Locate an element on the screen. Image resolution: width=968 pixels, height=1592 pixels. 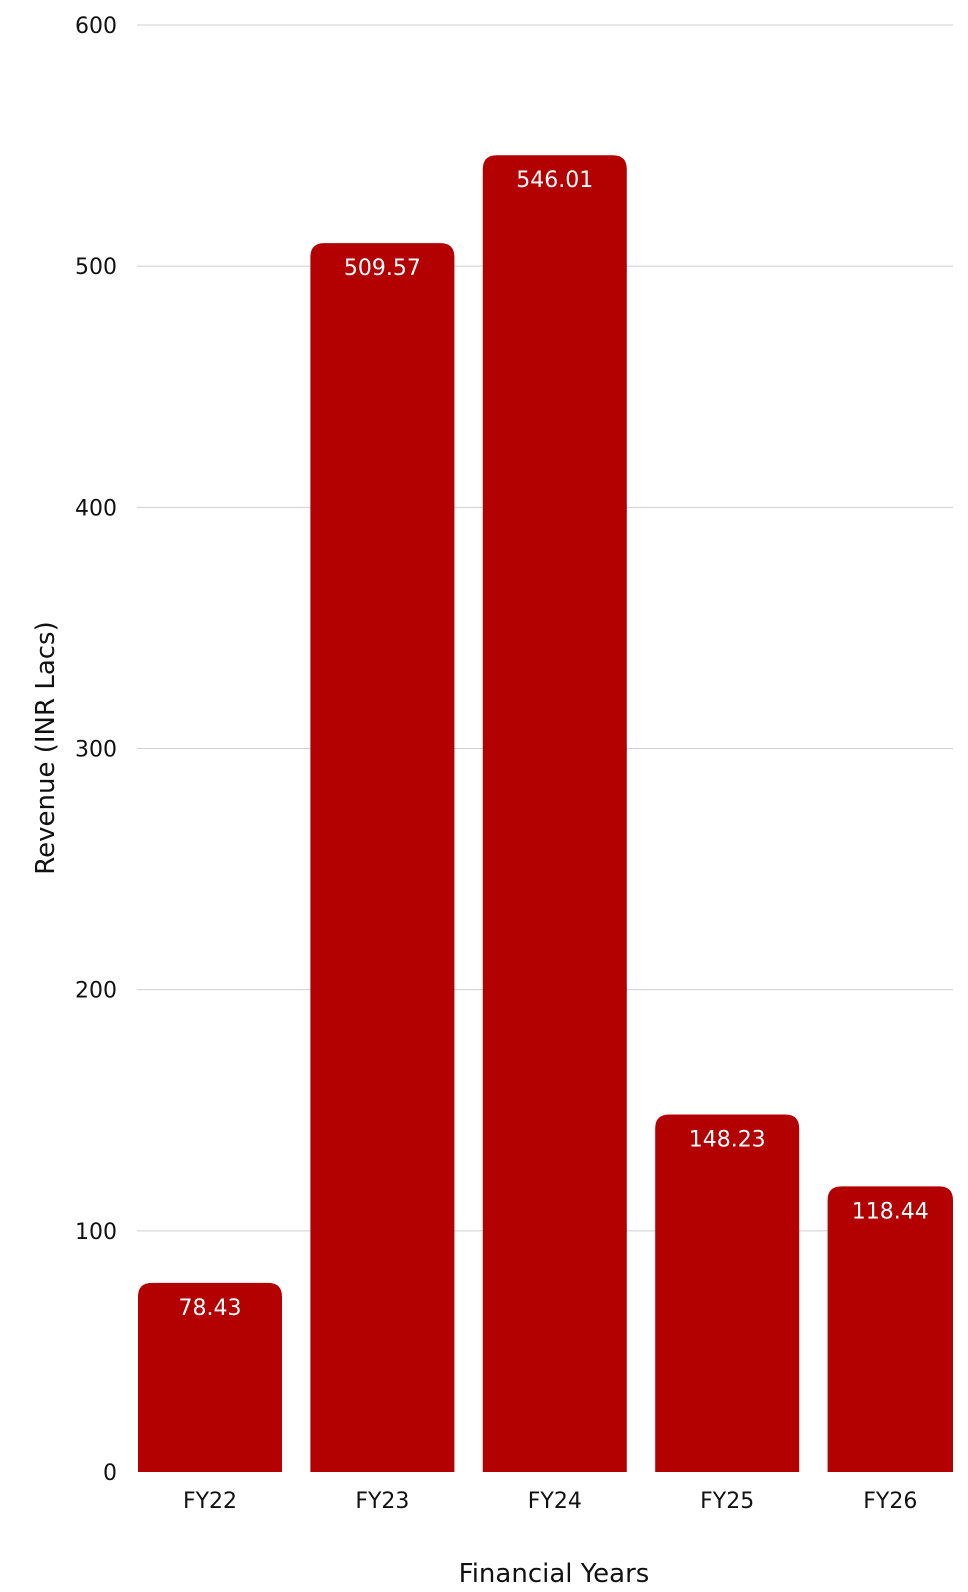
bar-fy26 is located at coordinates (890, 1329).